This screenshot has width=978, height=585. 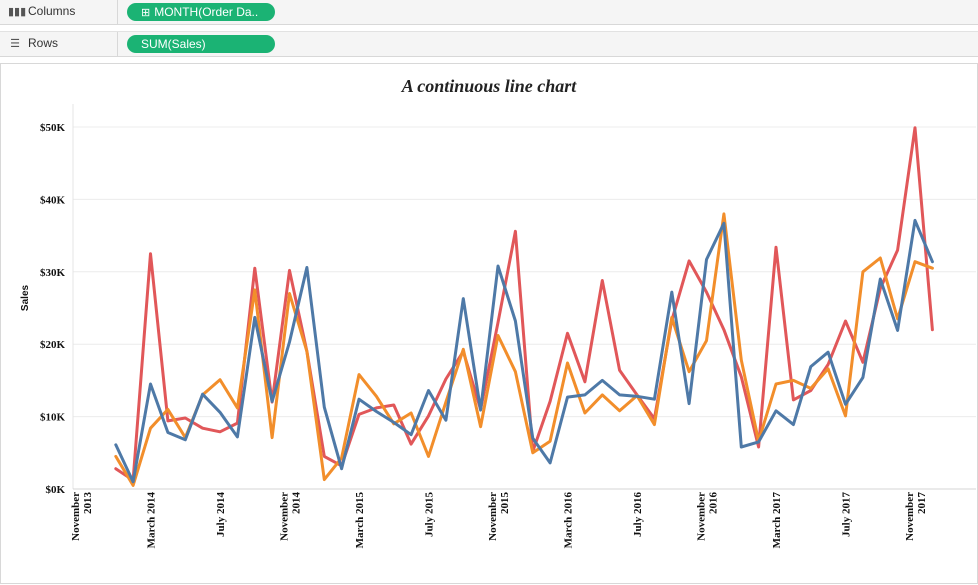 What do you see at coordinates (714, 503) in the screenshot?
I see `x-tick-label-line: 2016` at bounding box center [714, 503].